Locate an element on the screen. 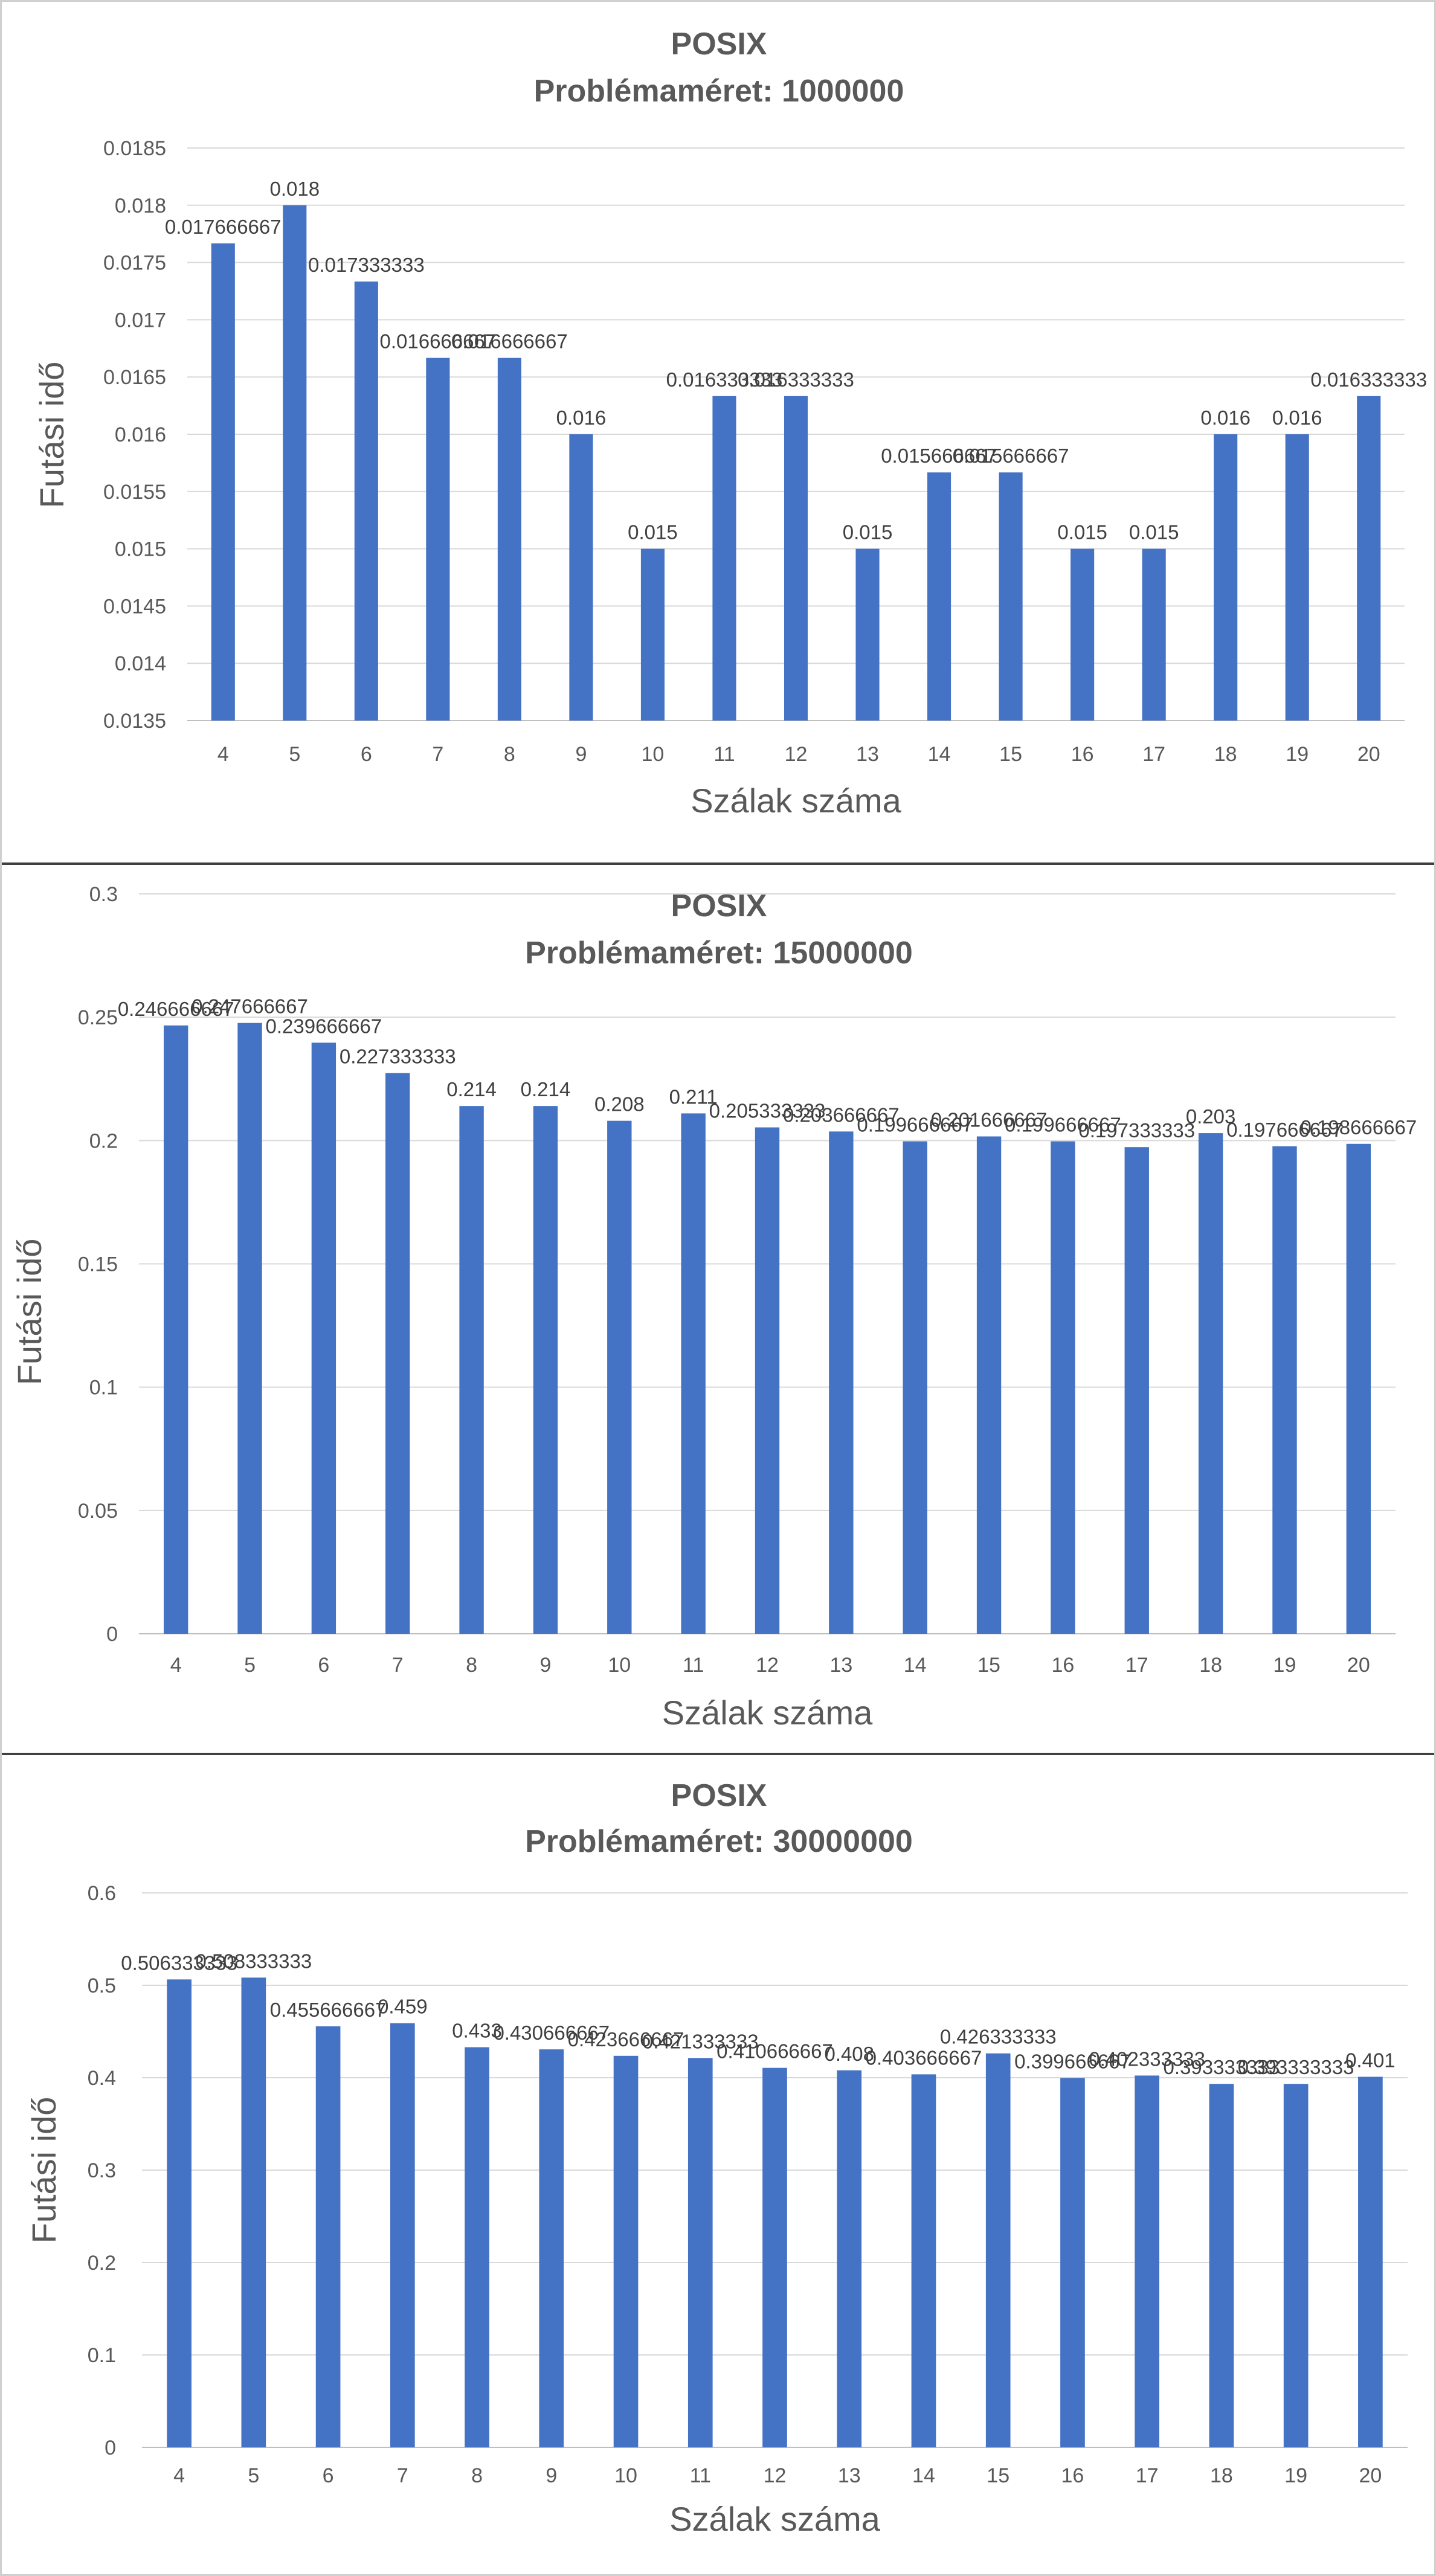  x-tick-label: 13 is located at coordinates (841, 1665).